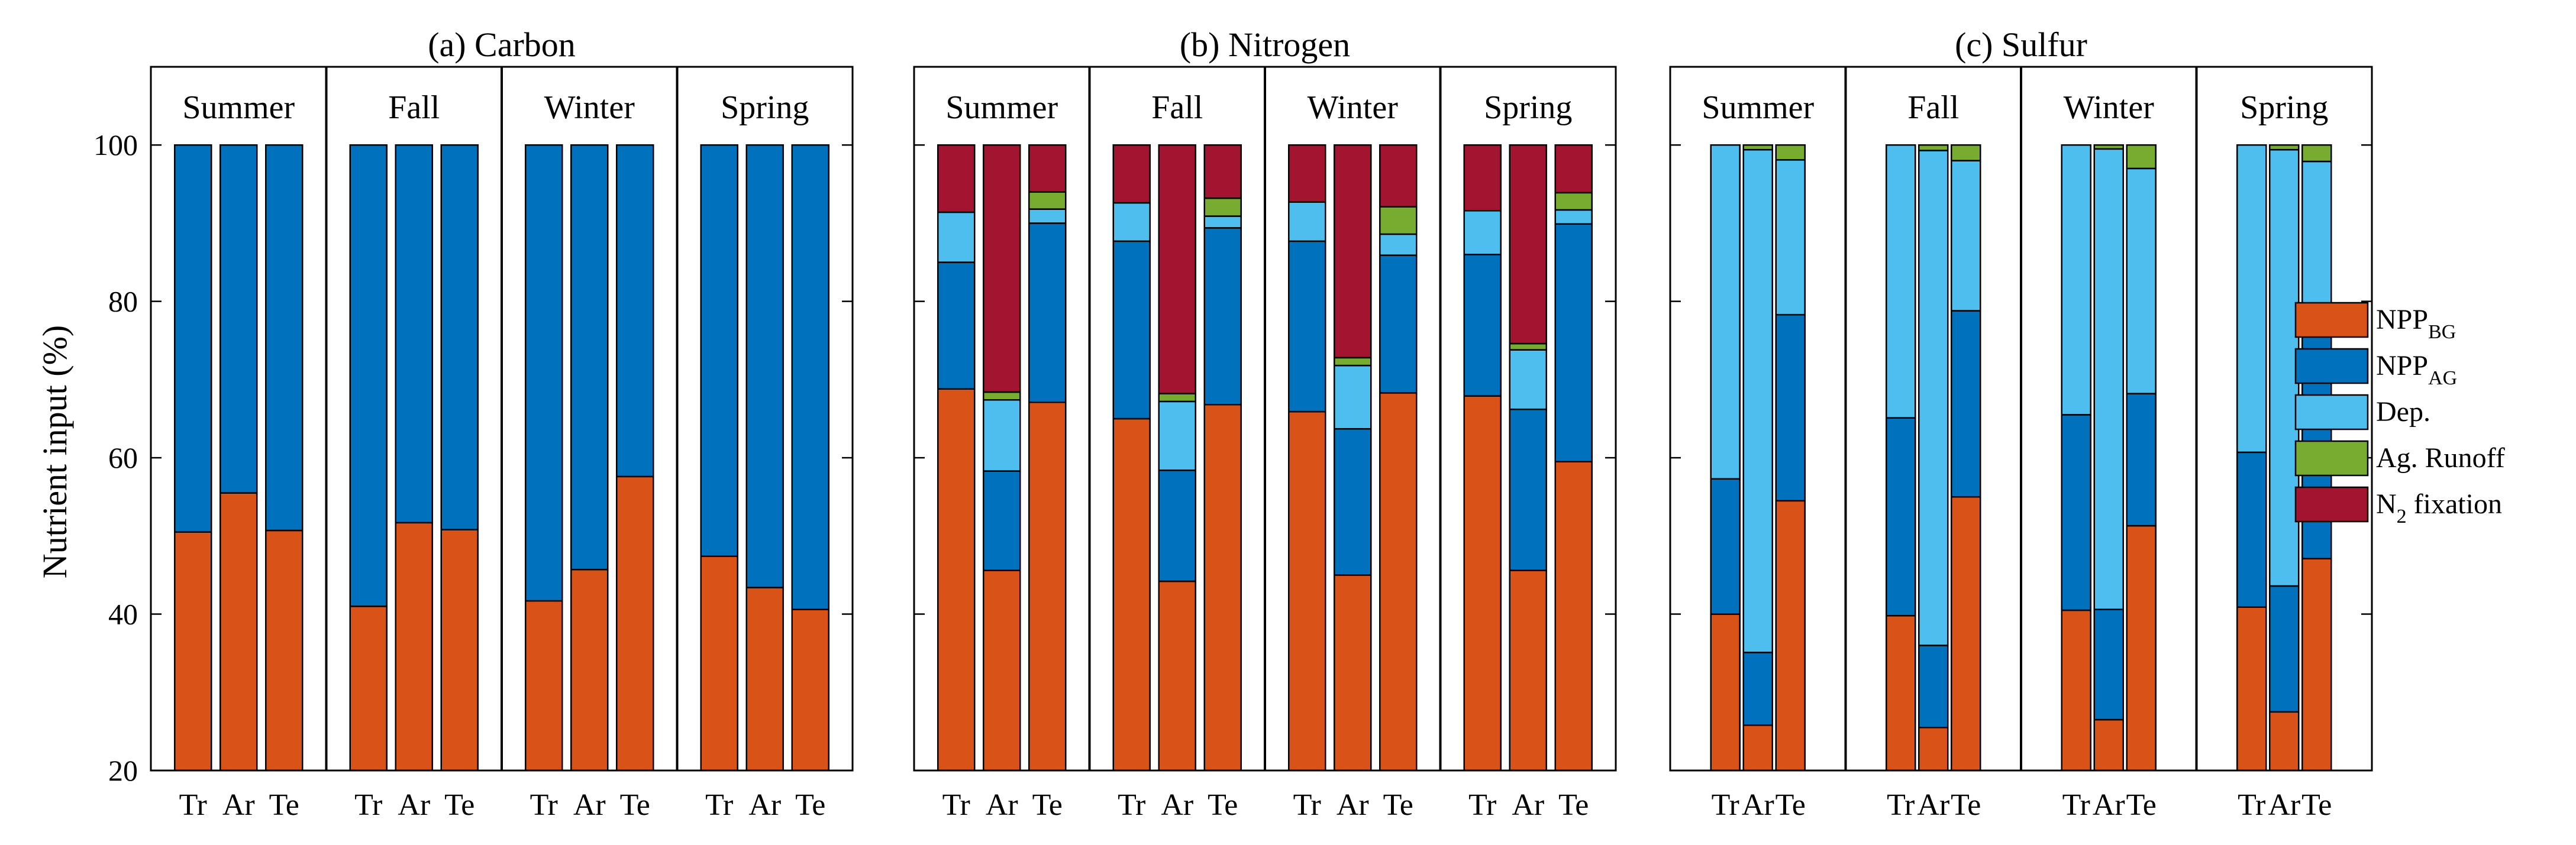 This screenshot has width=2576, height=845. I want to click on y-tick-label: 100, so click(115, 144).